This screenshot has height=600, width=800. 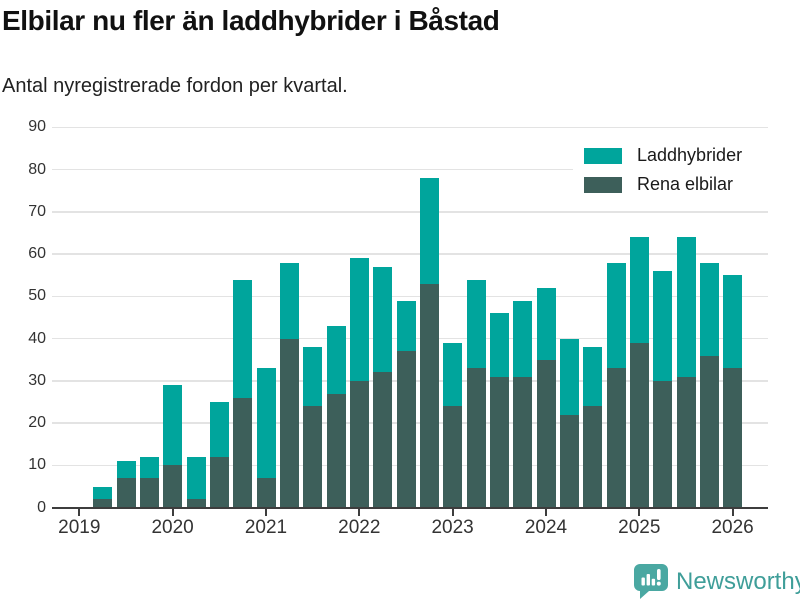 I want to click on y-axis-label: 60, so click(x=37, y=254).